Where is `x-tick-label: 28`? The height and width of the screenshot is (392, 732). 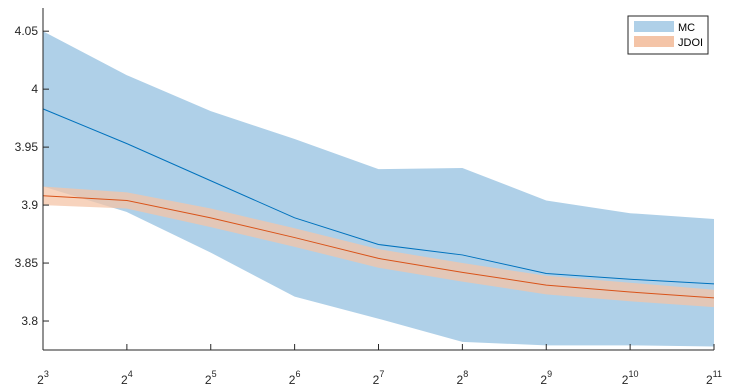 x-tick-label: 28 is located at coordinates (463, 378).